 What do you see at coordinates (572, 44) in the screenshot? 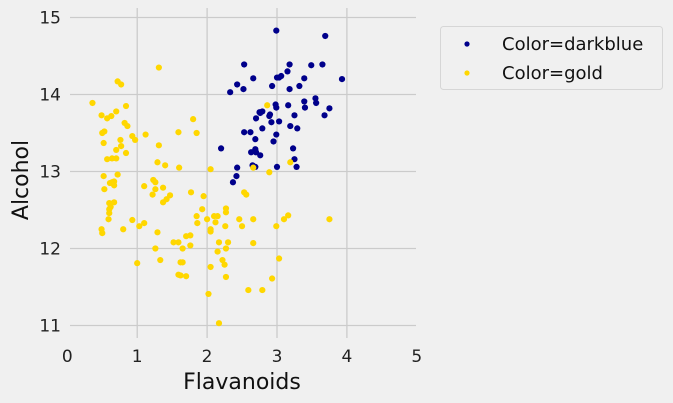
I see `legend-label-darkblue: Color=darkblue` at bounding box center [572, 44].